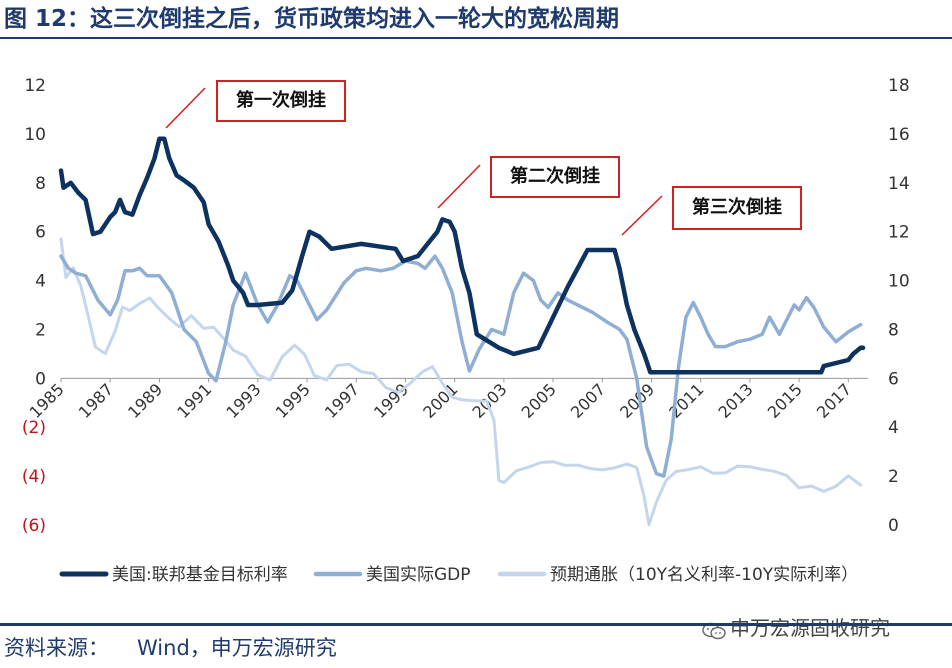  What do you see at coordinates (714, 630) in the screenshot?
I see `wechat-icon` at bounding box center [714, 630].